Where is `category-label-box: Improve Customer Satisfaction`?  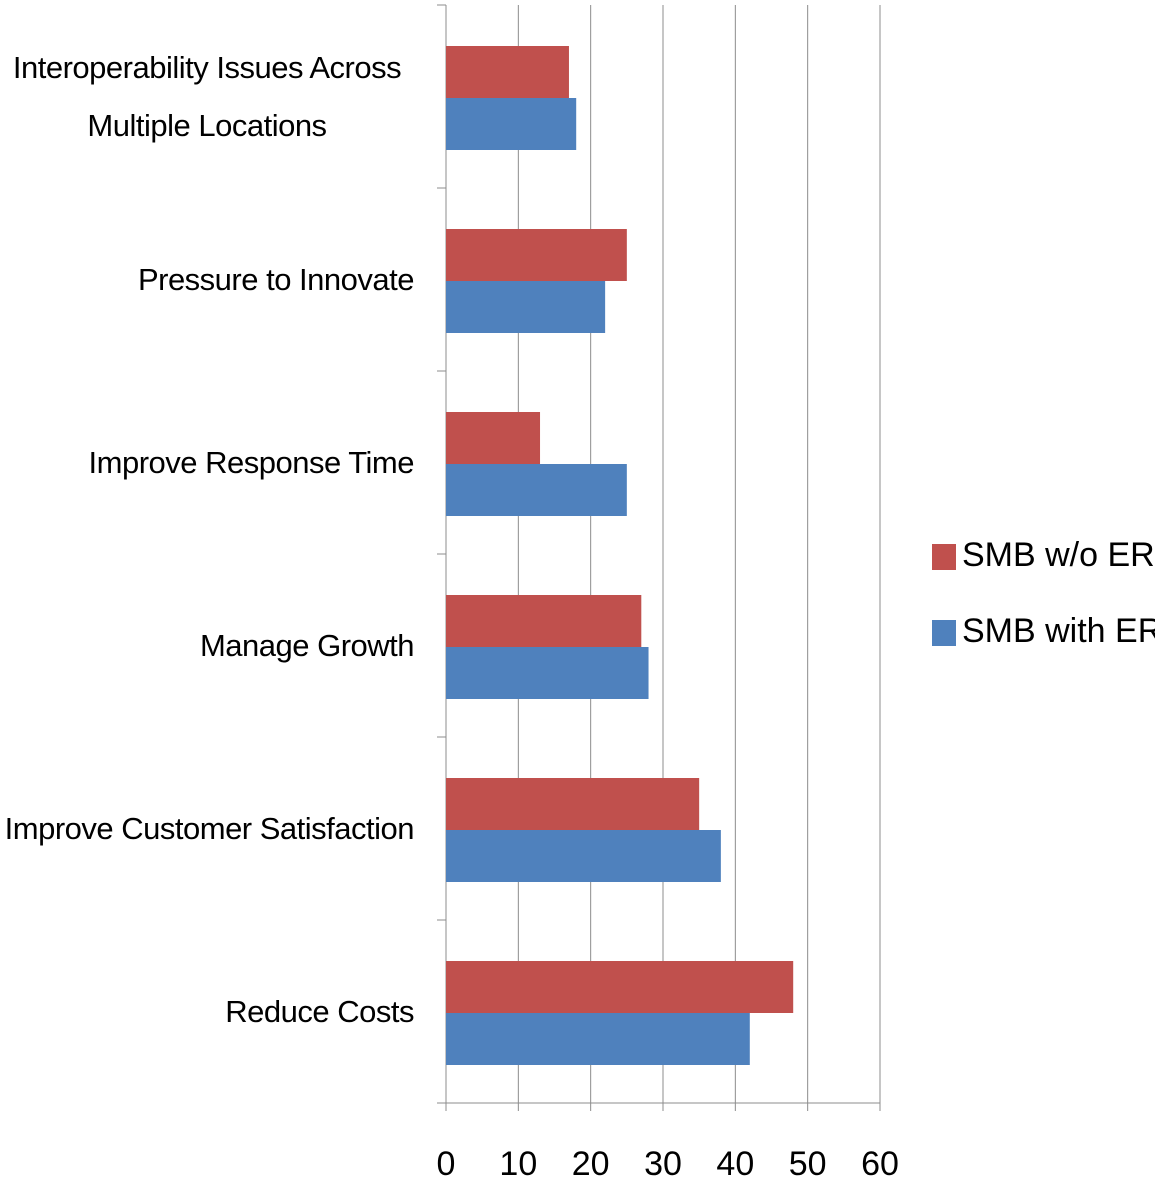
category-label-box: Improve Customer Satisfaction is located at coordinates (207, 828).